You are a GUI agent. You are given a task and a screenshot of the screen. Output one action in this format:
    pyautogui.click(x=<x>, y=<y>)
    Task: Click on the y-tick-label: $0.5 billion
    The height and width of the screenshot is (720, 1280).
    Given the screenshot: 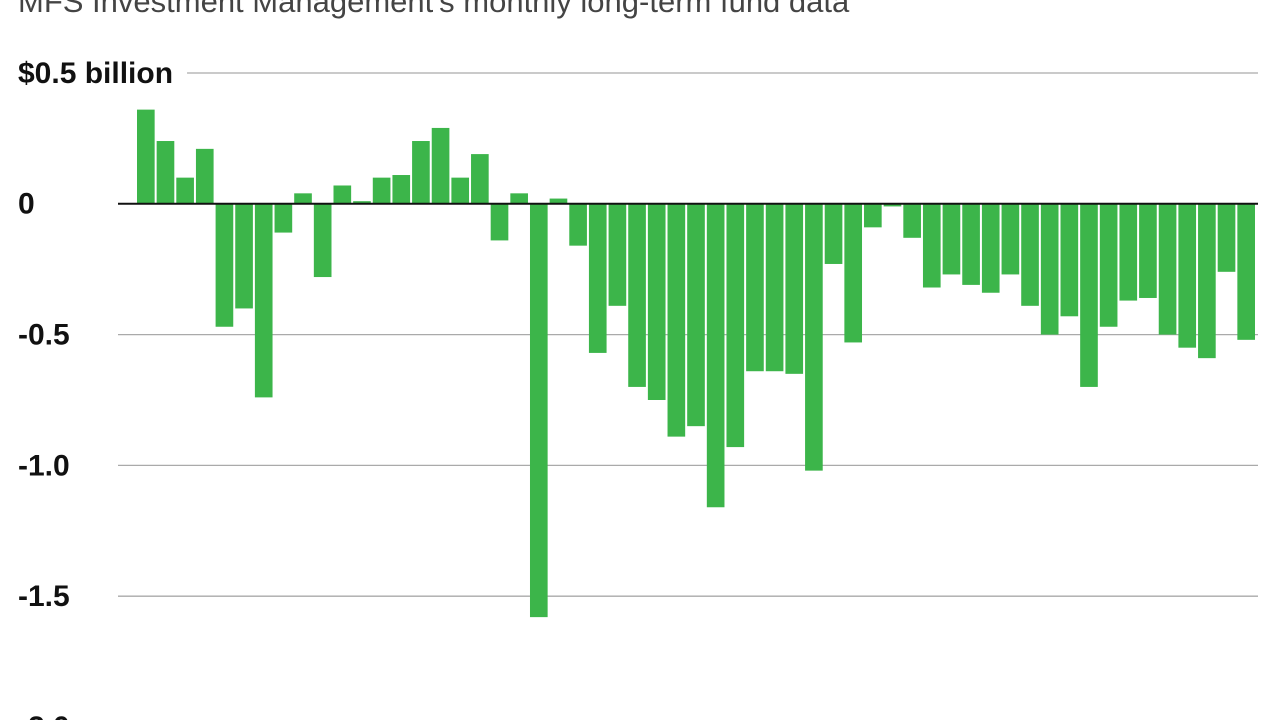 What is the action you would take?
    pyautogui.click(x=95, y=73)
    